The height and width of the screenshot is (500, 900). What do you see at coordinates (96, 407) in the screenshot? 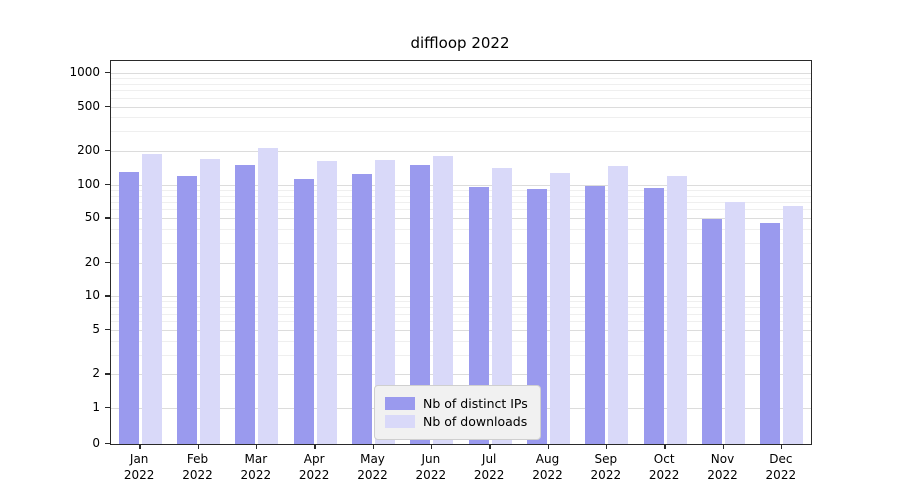
I see `y-tick-label: 1` at bounding box center [96, 407].